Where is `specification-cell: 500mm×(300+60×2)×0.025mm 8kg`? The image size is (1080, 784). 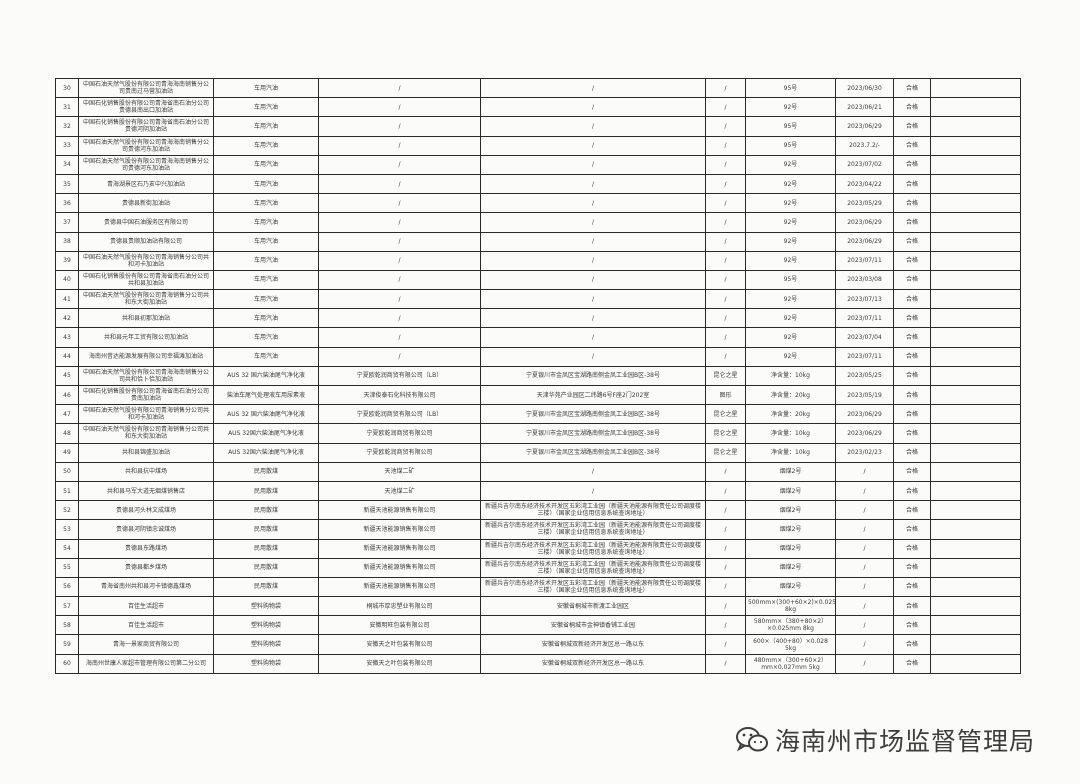 specification-cell: 500mm×(300+60×2)×0.025mm 8kg is located at coordinates (790, 606).